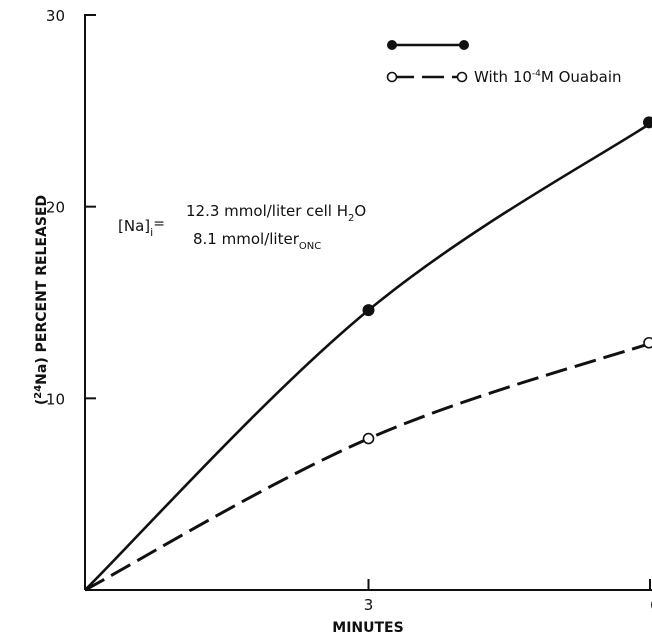  What do you see at coordinates (392, 45) in the screenshot?
I see `legend-control-marker-left` at bounding box center [392, 45].